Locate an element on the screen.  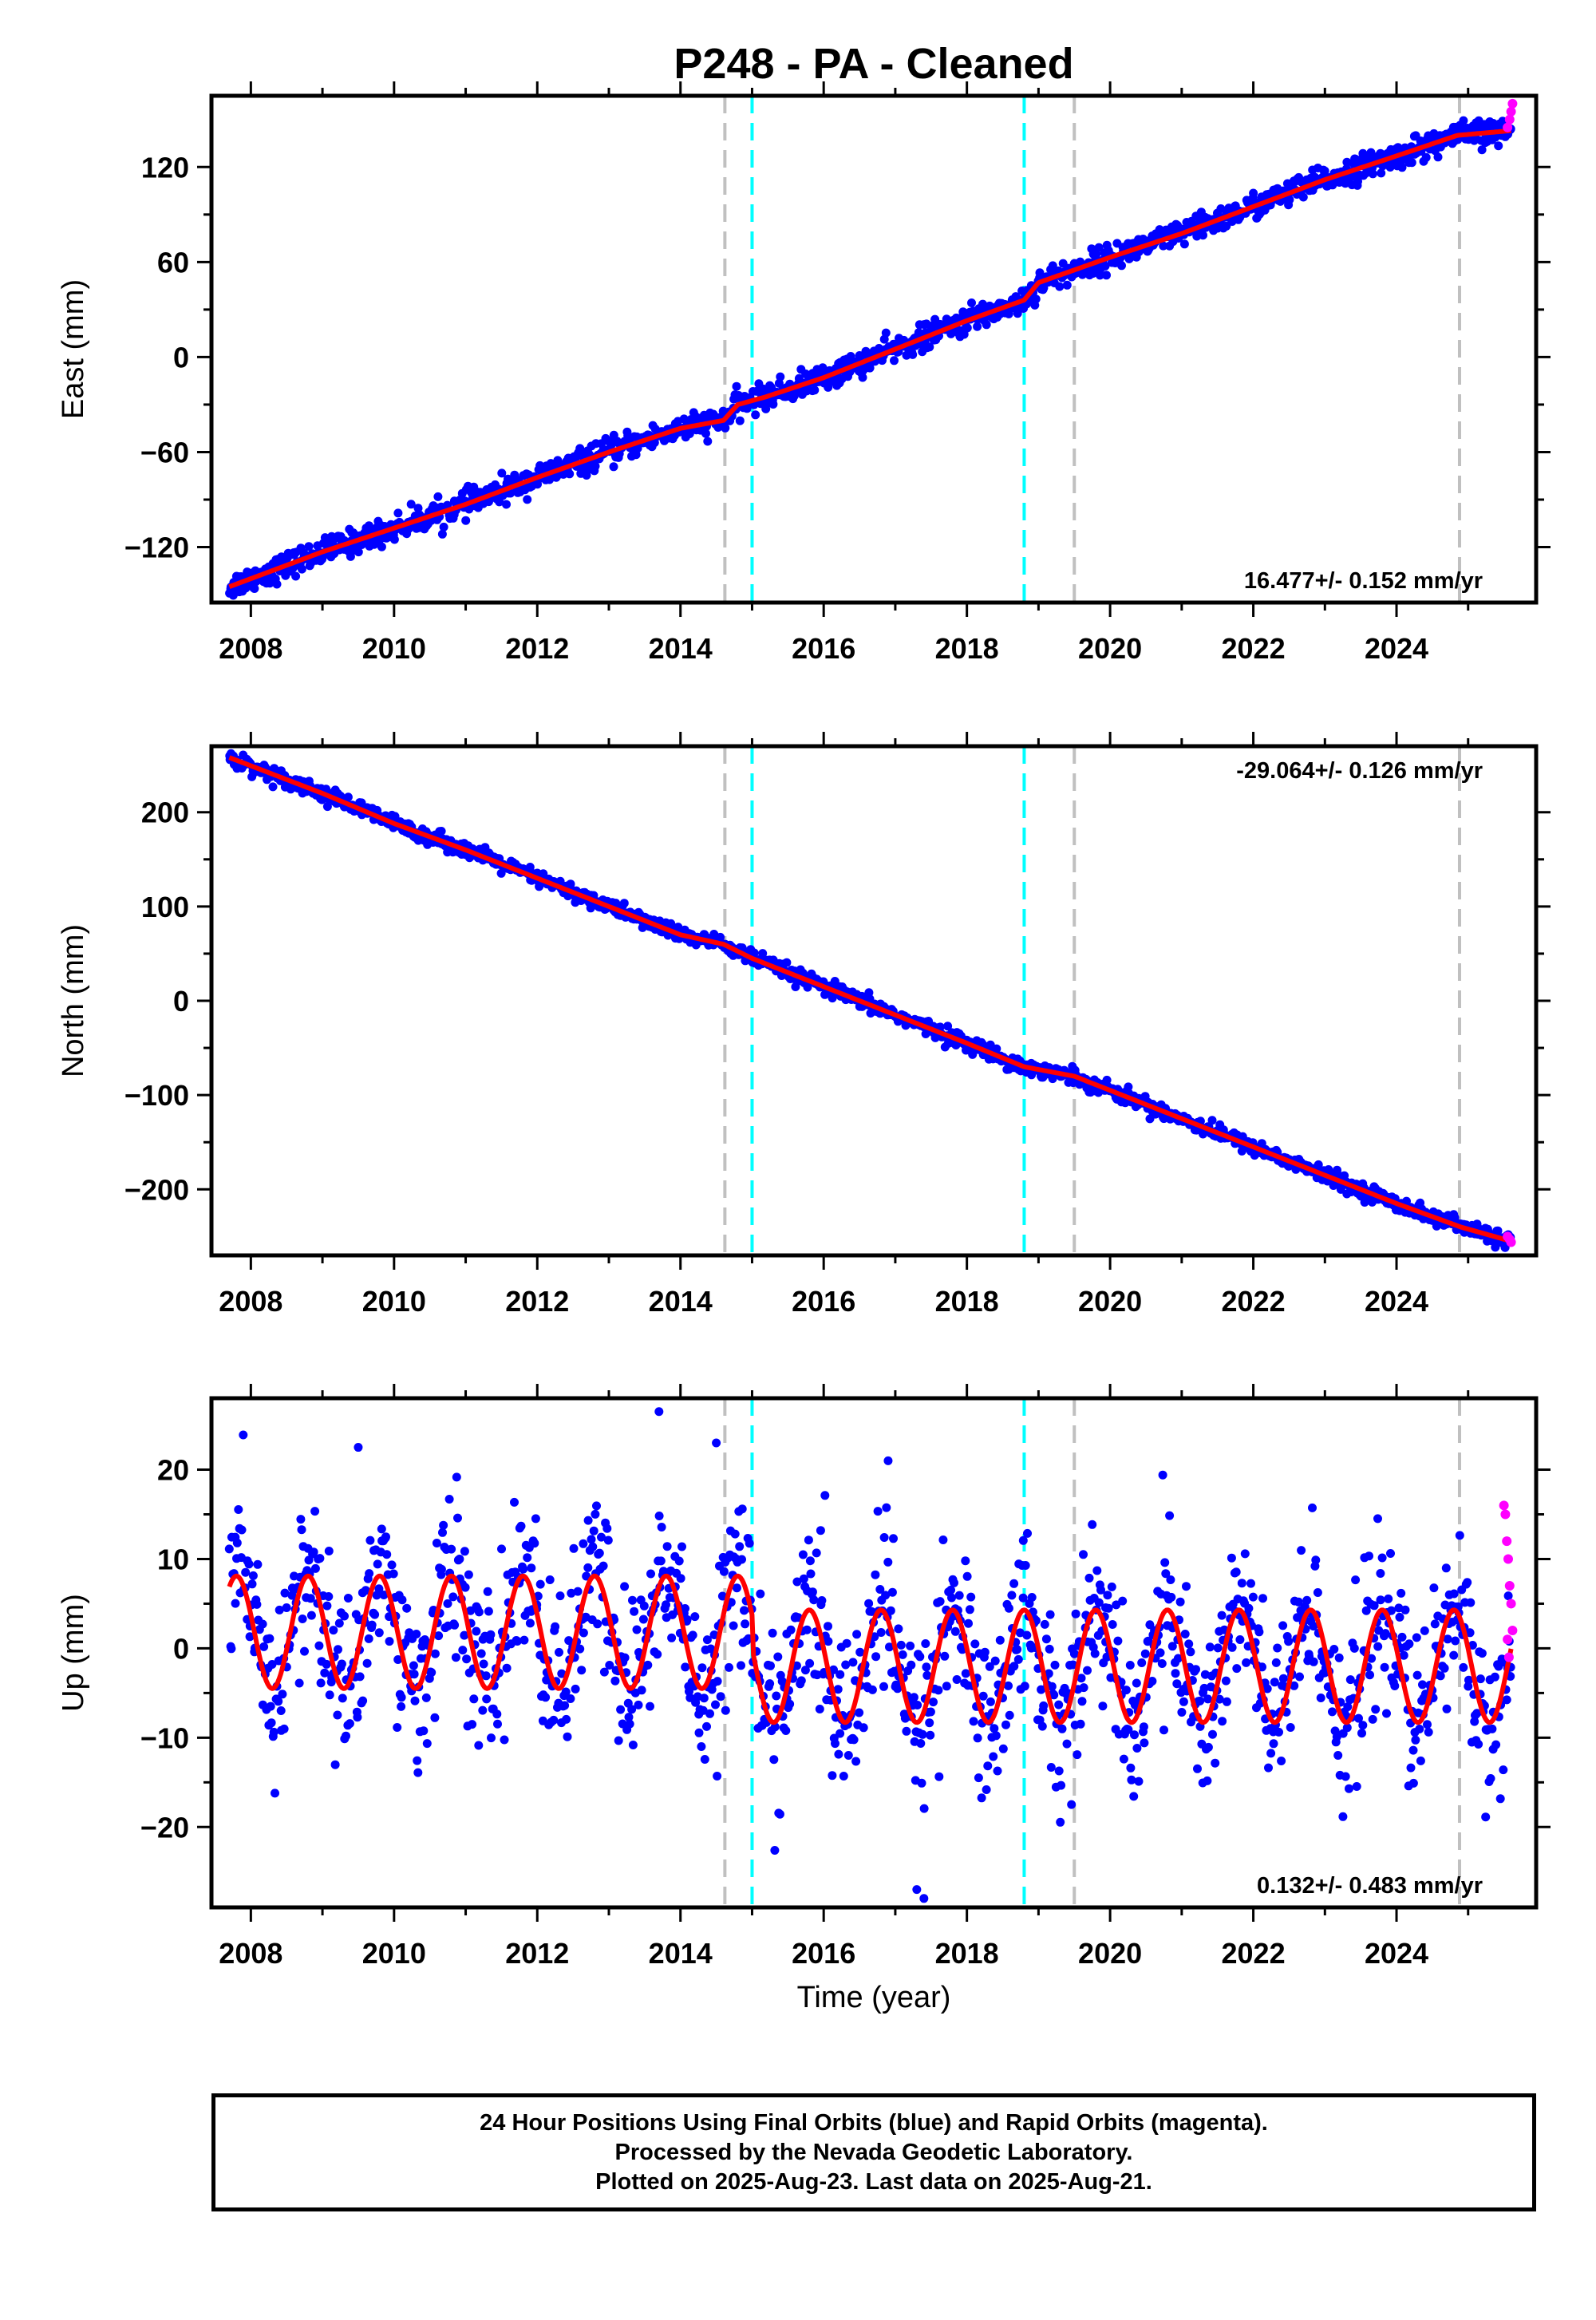
x-tick-label: 2012 is located at coordinates (537, 1953).